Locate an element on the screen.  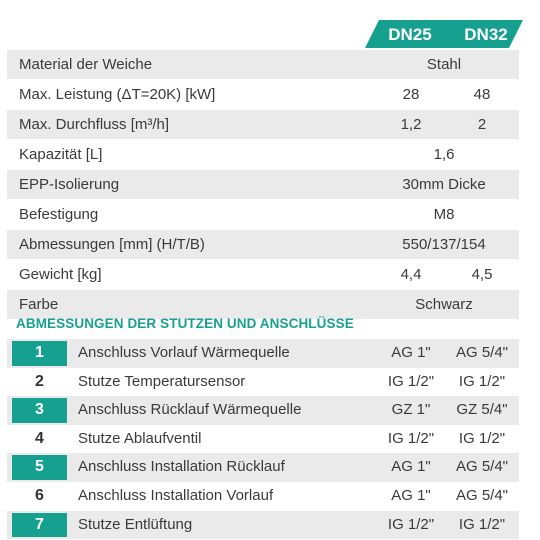
connection-label: Stutze Ablaufventil is located at coordinates (140, 438).